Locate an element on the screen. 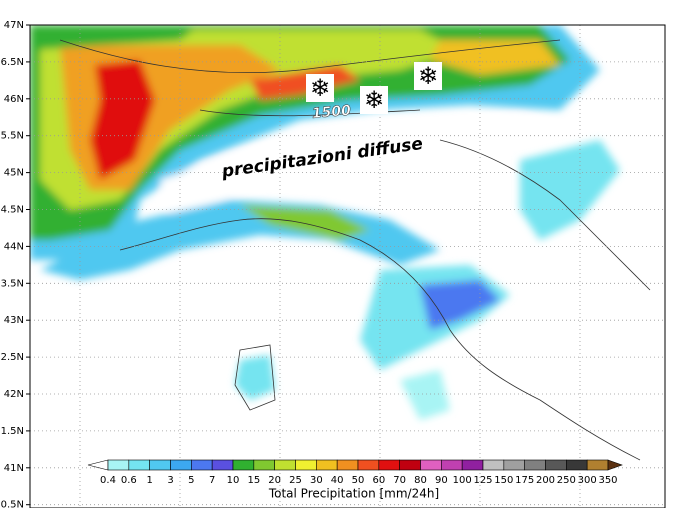 The height and width of the screenshot is (508, 696). colorbar-label: 60 is located at coordinates (378, 480).